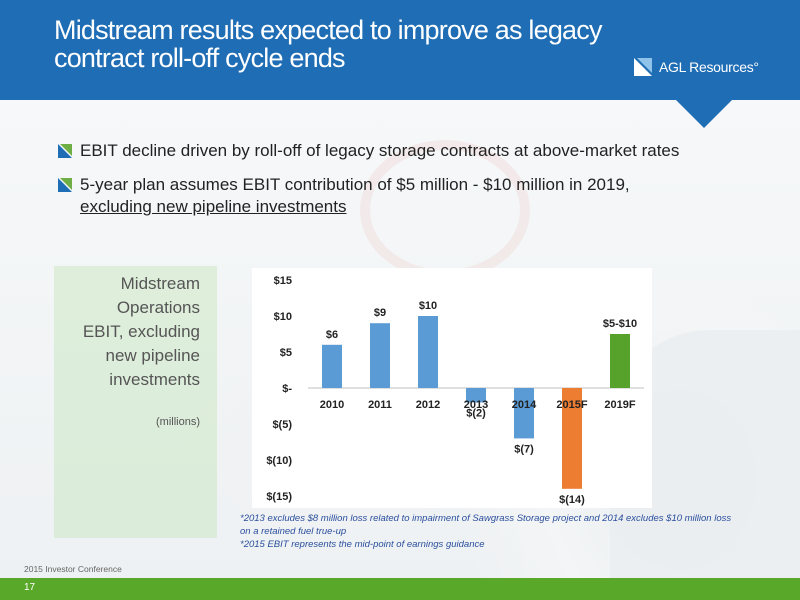 This screenshot has width=800, height=600. What do you see at coordinates (30, 587) in the screenshot?
I see `page-number: 17` at bounding box center [30, 587].